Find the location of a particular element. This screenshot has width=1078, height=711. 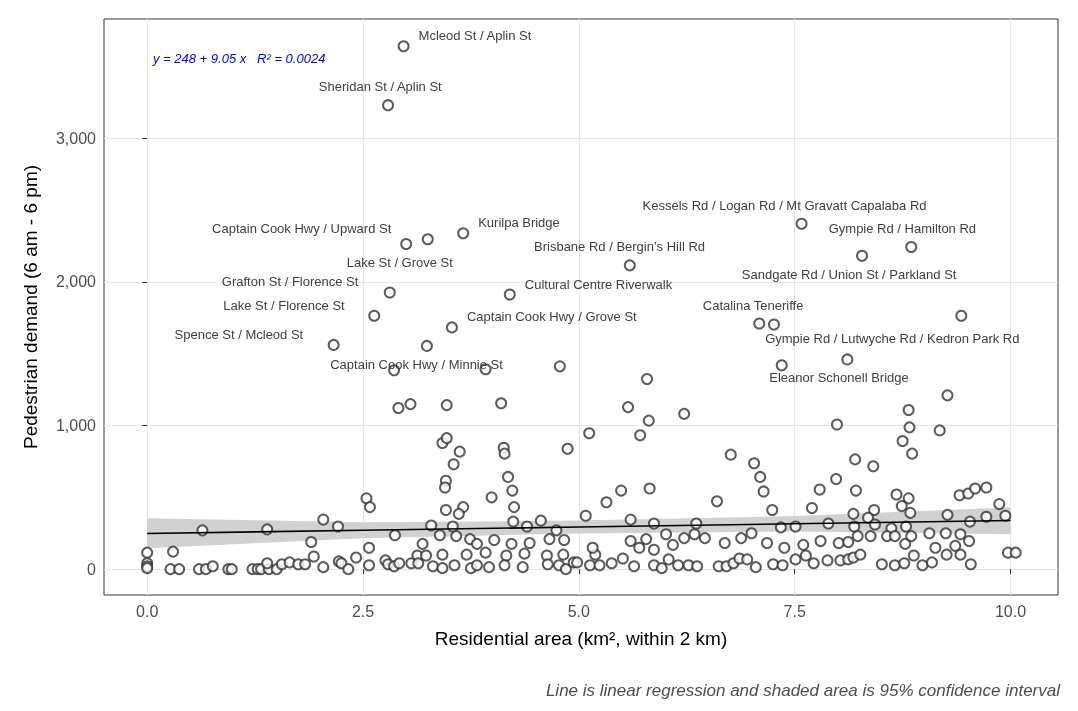

annotation: Captain Cook Hwy / Minnie St is located at coordinates (417, 364).